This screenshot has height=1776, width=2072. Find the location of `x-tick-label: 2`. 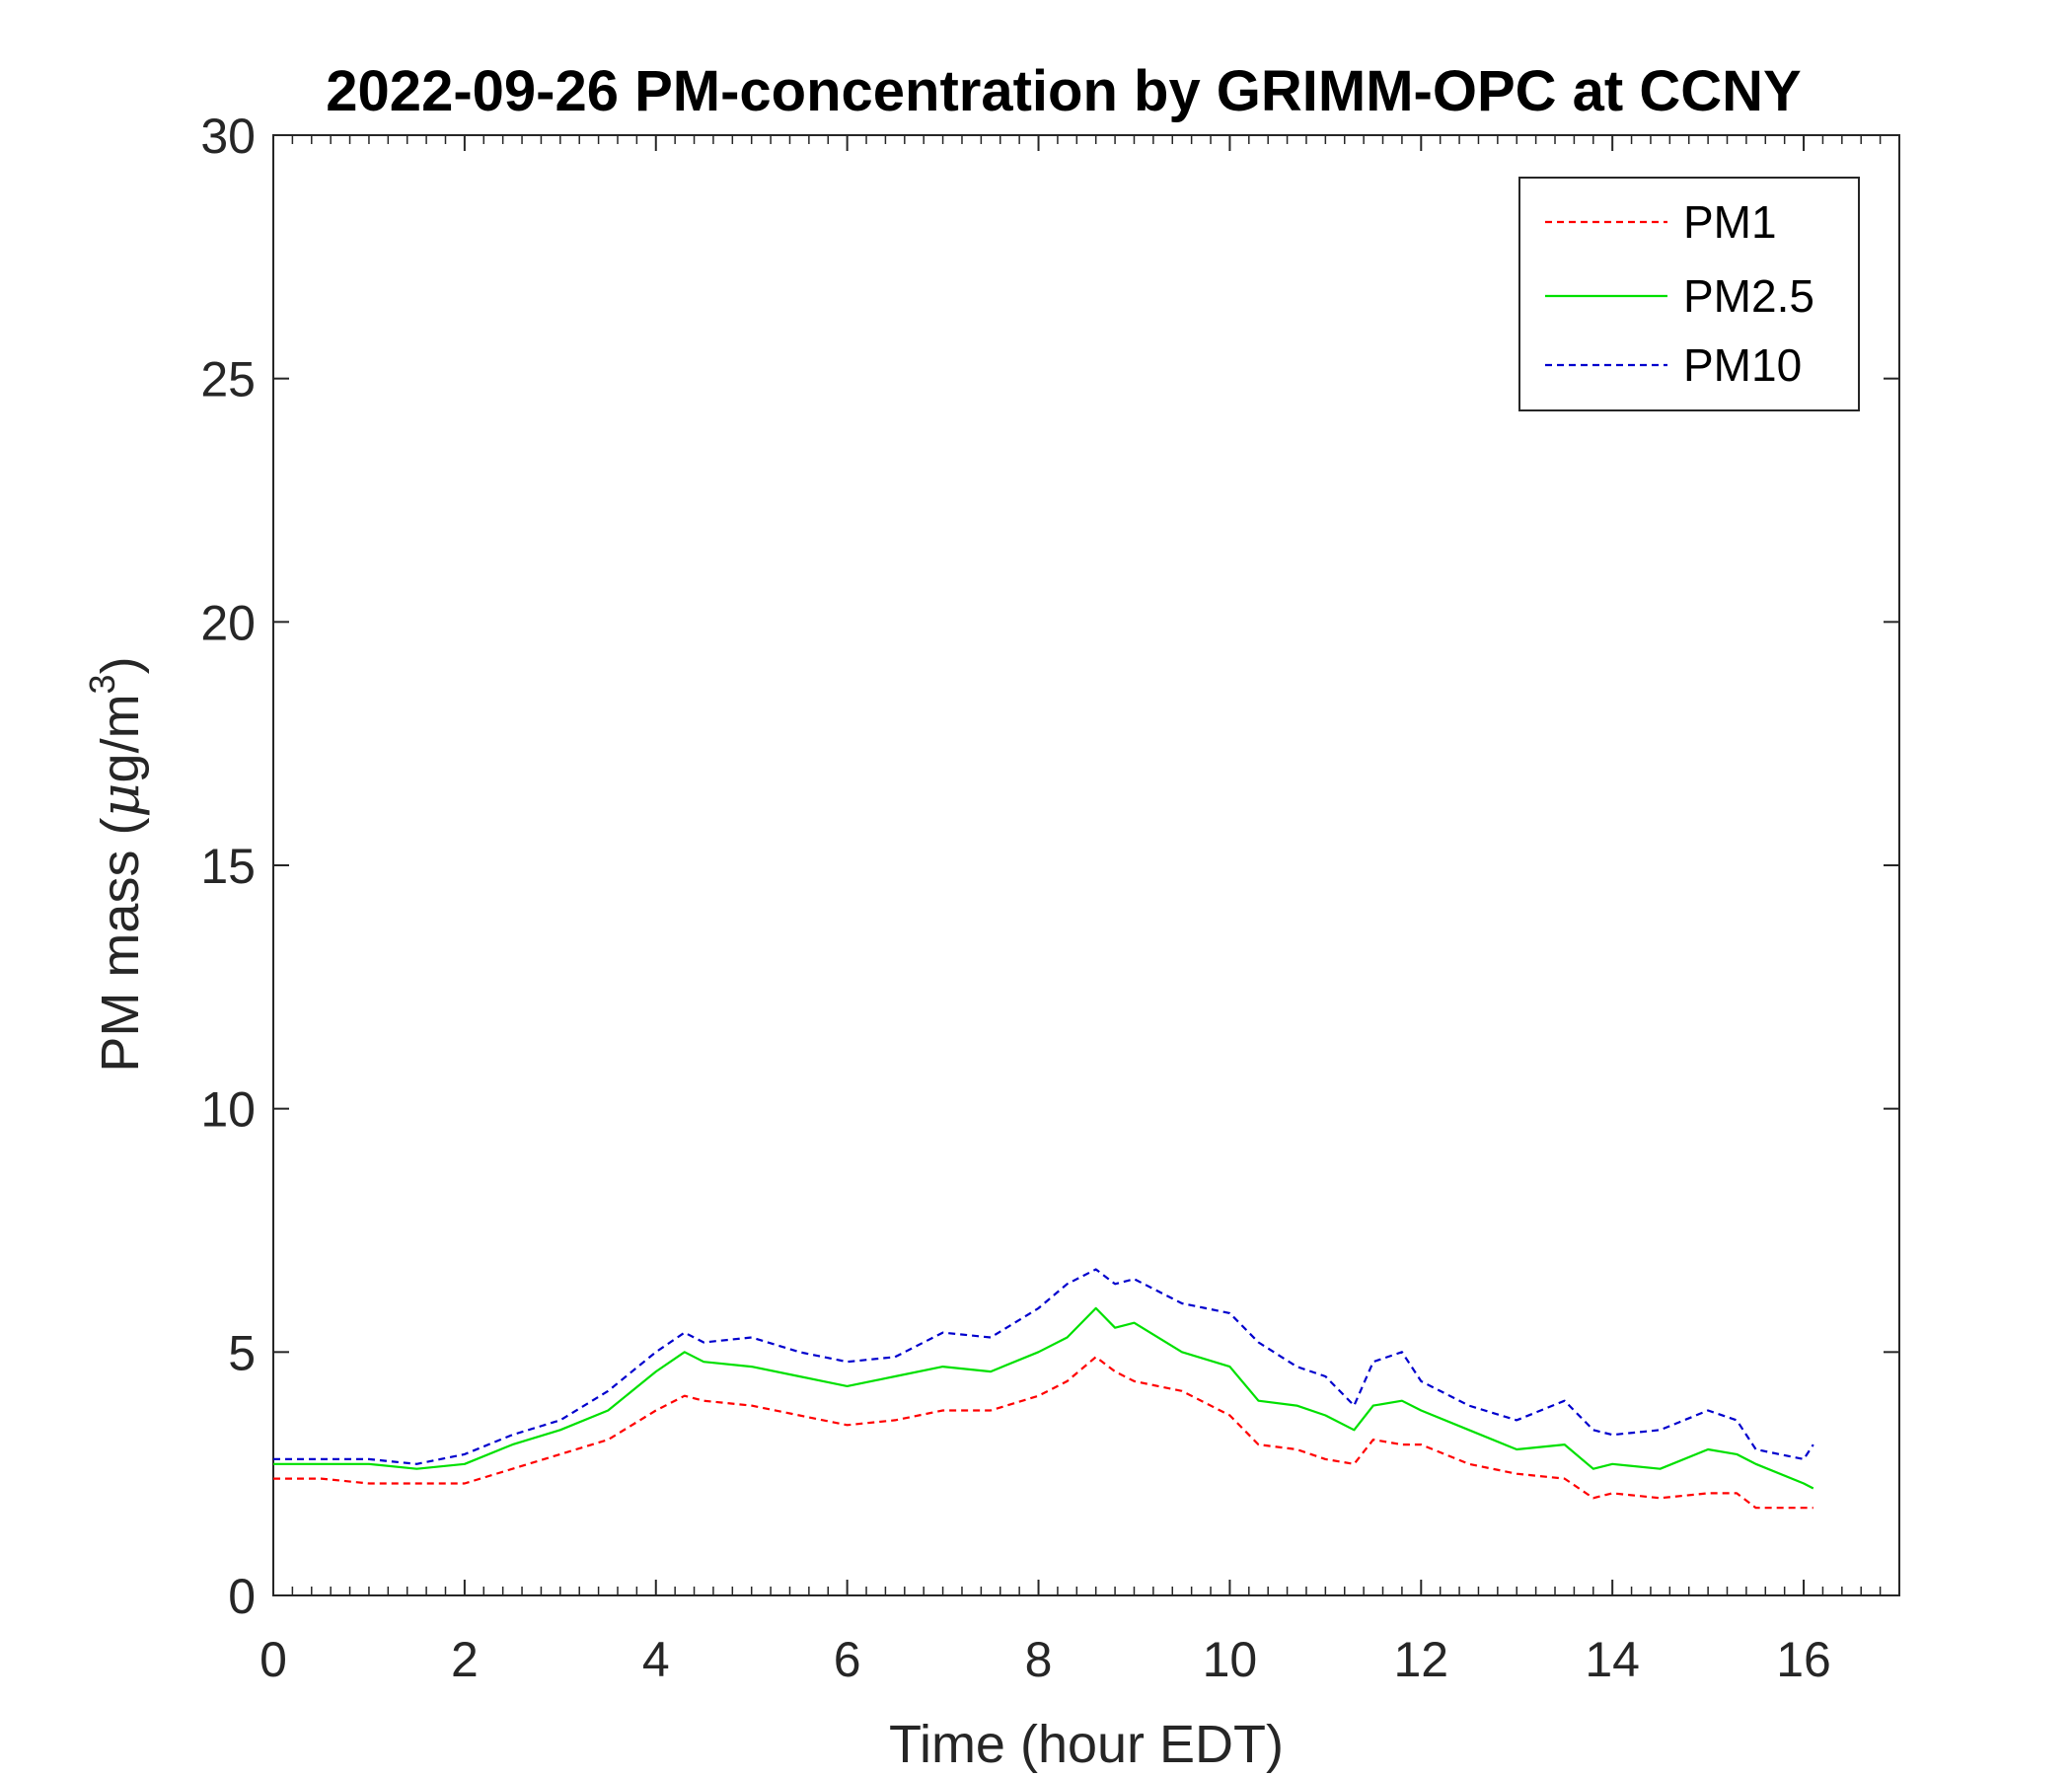

x-tick-label: 2 is located at coordinates (465, 1660).